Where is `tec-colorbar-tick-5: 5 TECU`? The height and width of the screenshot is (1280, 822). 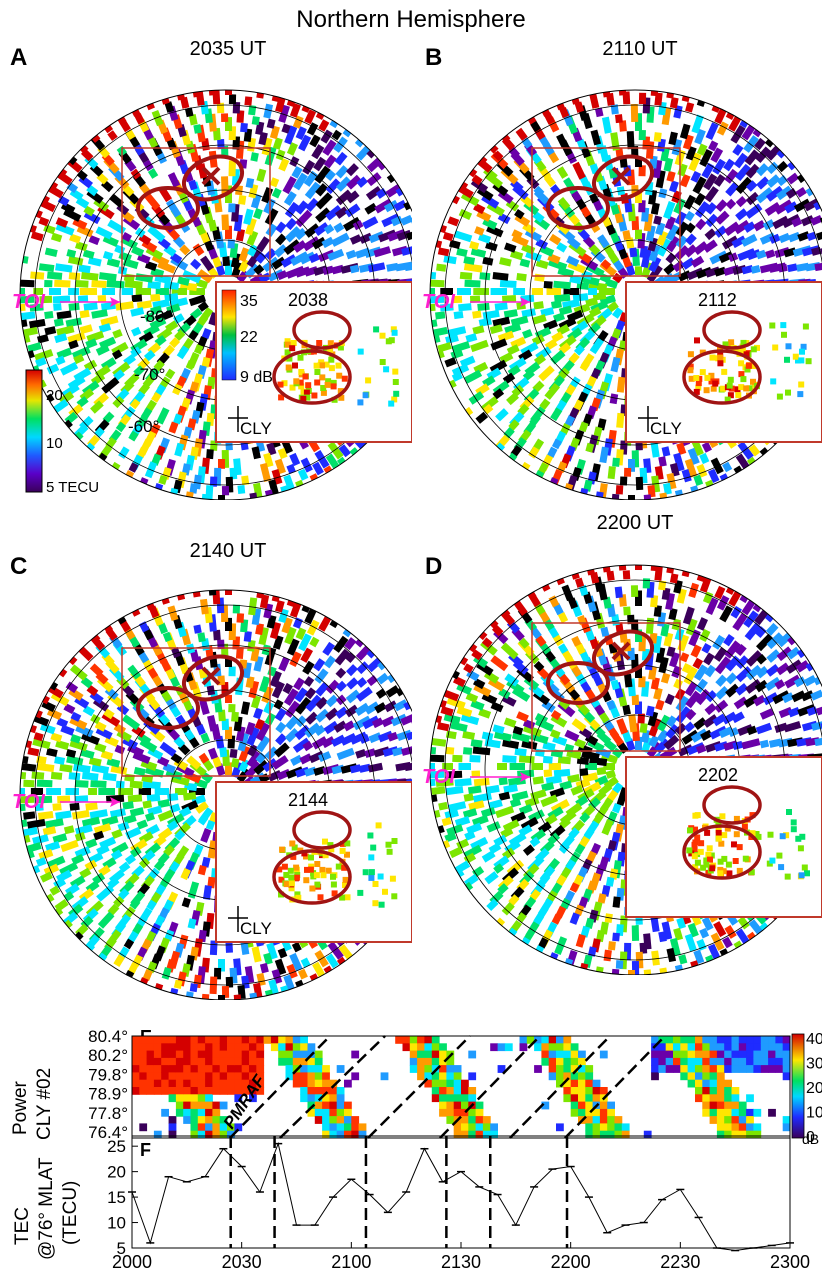
tec-colorbar-tick-5: 5 TECU is located at coordinates (72, 487).